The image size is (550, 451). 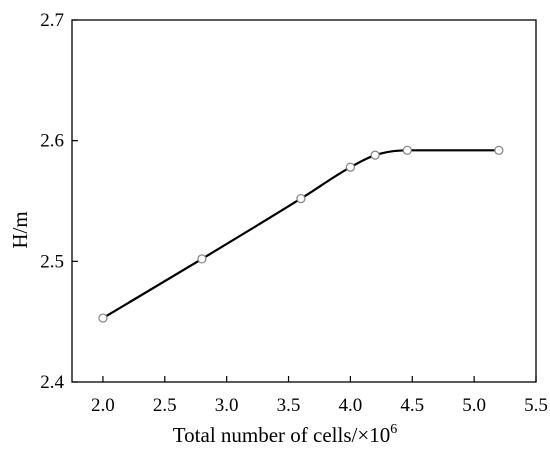 What do you see at coordinates (52, 141) in the screenshot?
I see `y-tick-label: 2.6` at bounding box center [52, 141].